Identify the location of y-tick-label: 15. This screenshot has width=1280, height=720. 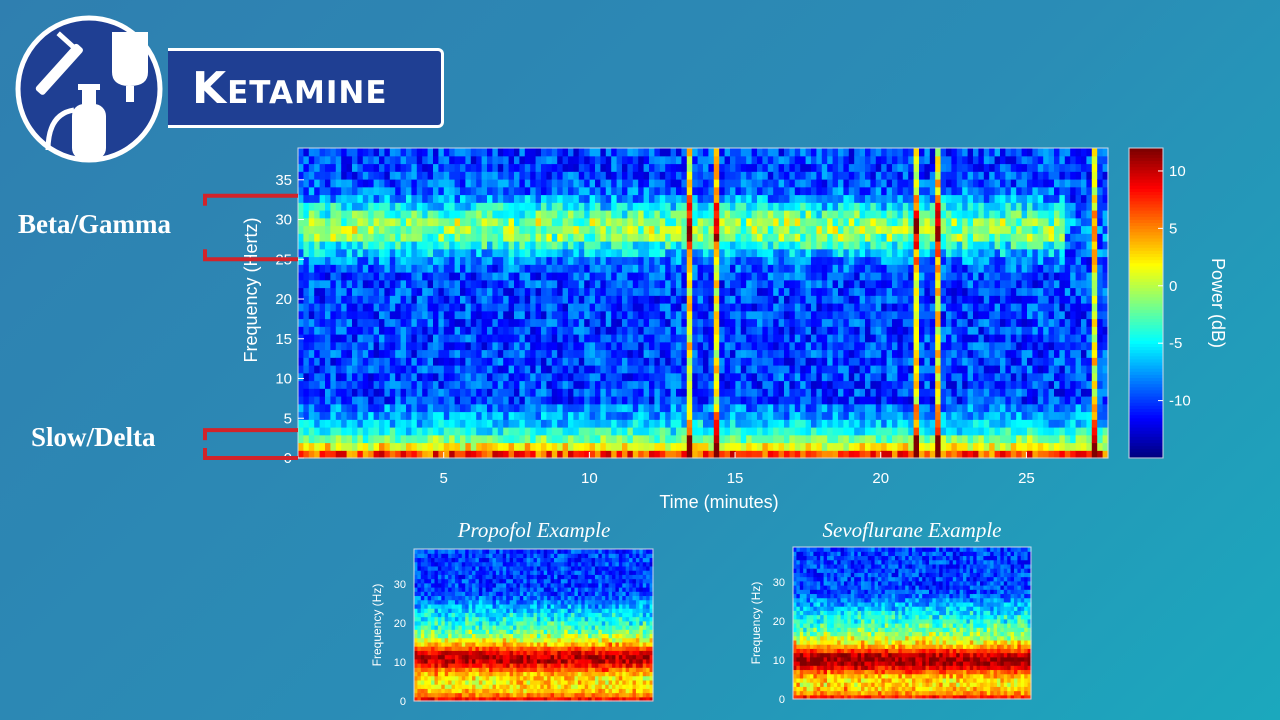
(283, 339).